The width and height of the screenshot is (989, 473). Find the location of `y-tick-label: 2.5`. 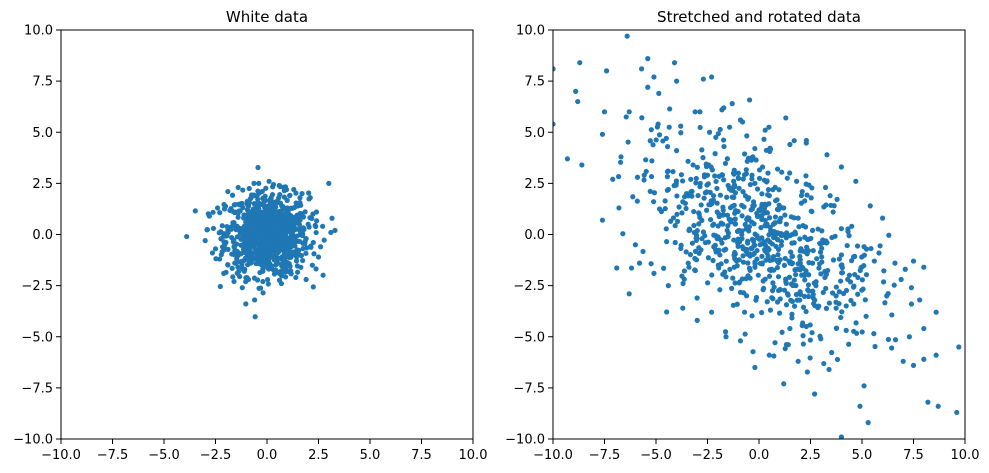

y-tick-label: 2.5 is located at coordinates (42, 184).